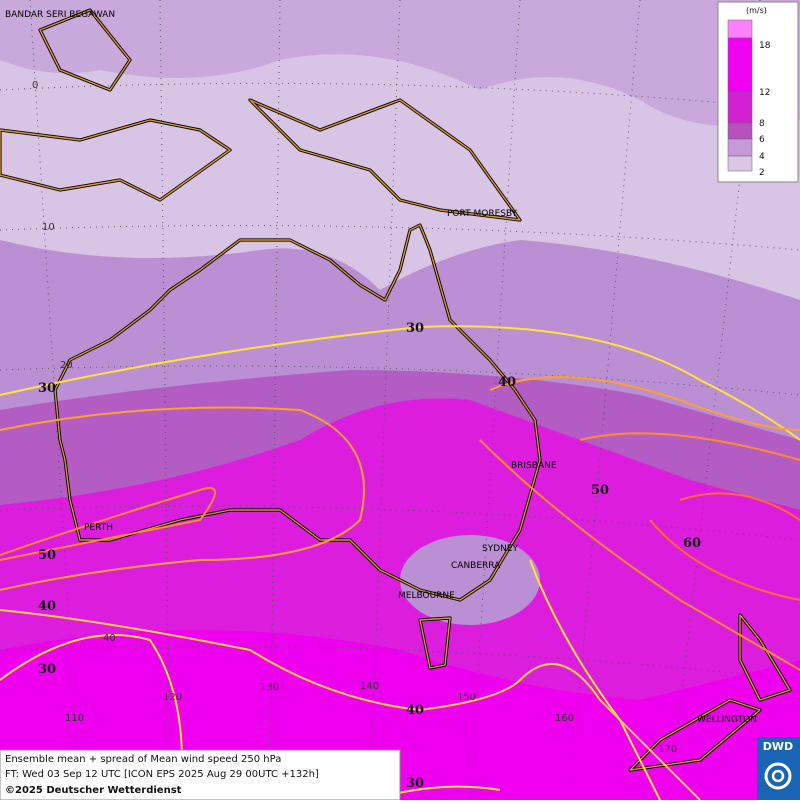 The height and width of the screenshot is (804, 800). What do you see at coordinates (765, 46) in the screenshot?
I see `legend-tick: 18` at bounding box center [765, 46].